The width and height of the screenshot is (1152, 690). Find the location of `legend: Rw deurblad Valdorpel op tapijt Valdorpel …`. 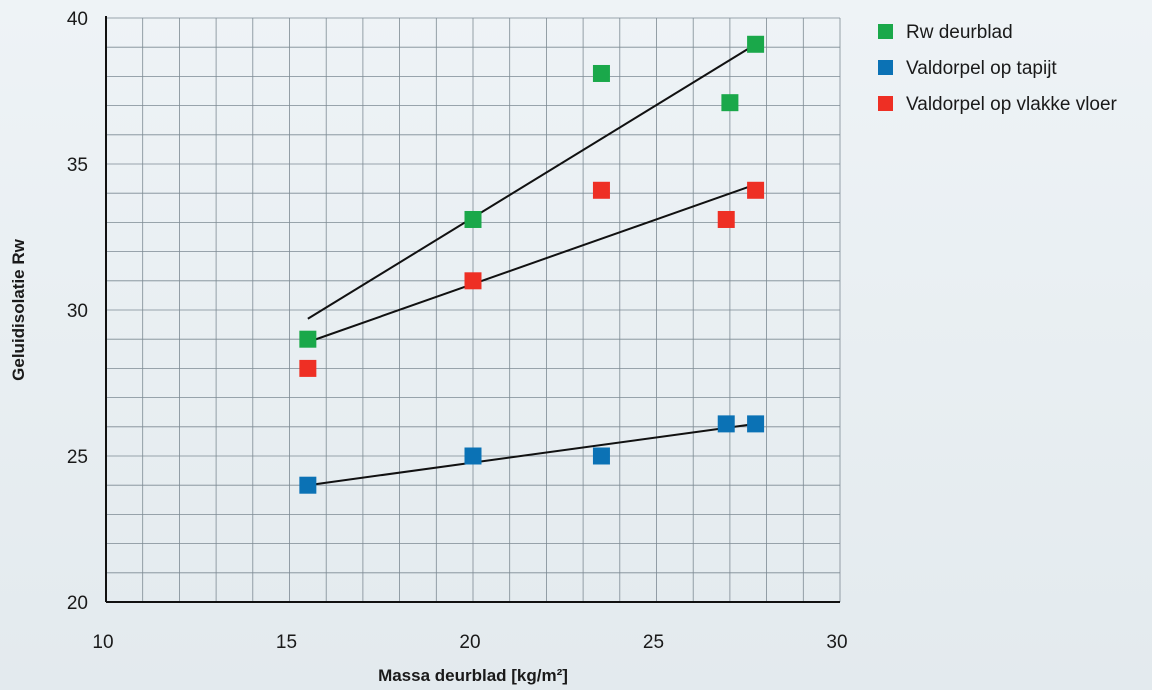

legend: Rw deurblad Valdorpel op tapijt Valdorpel … is located at coordinates (998, 68).